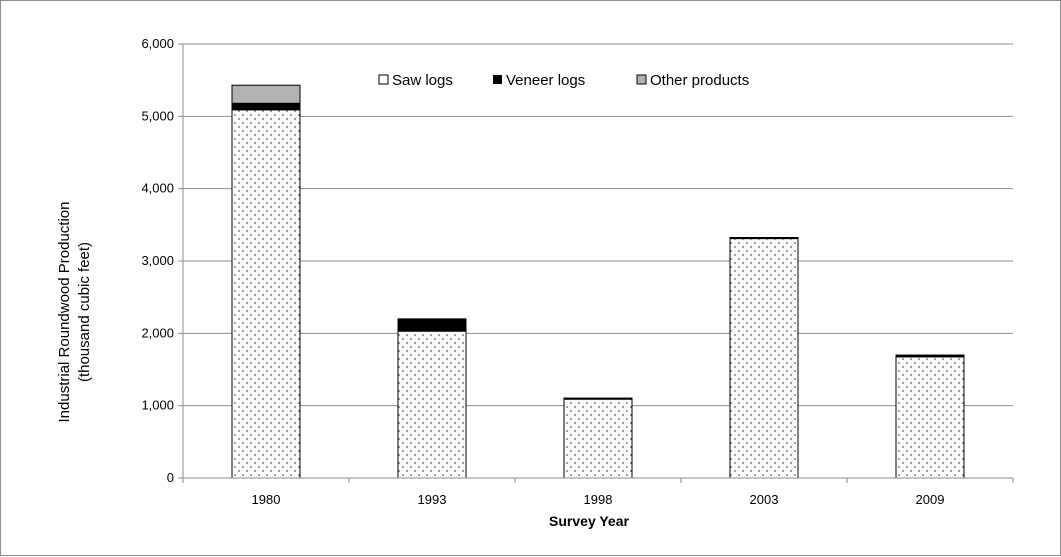 The height and width of the screenshot is (557, 1061). Describe the element at coordinates (266, 106) in the screenshot. I see `bar-1980-veneer-logs` at that location.